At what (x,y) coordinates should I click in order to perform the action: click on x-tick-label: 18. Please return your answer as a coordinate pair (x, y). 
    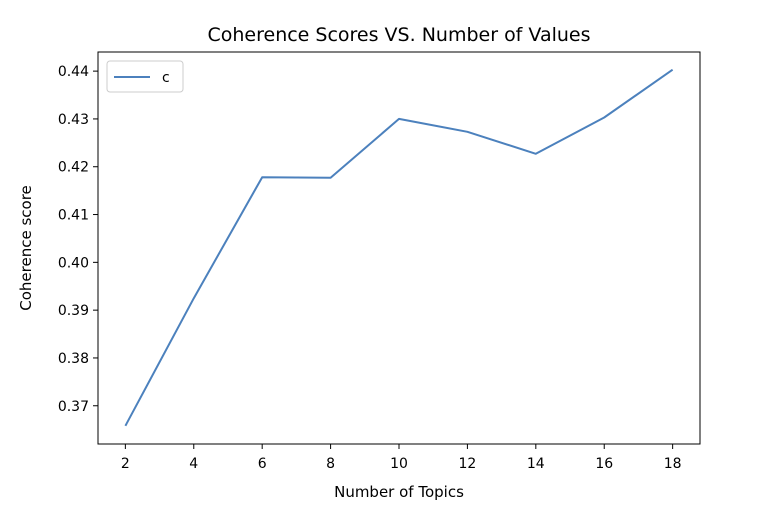
    Looking at the image, I should click on (673, 464).